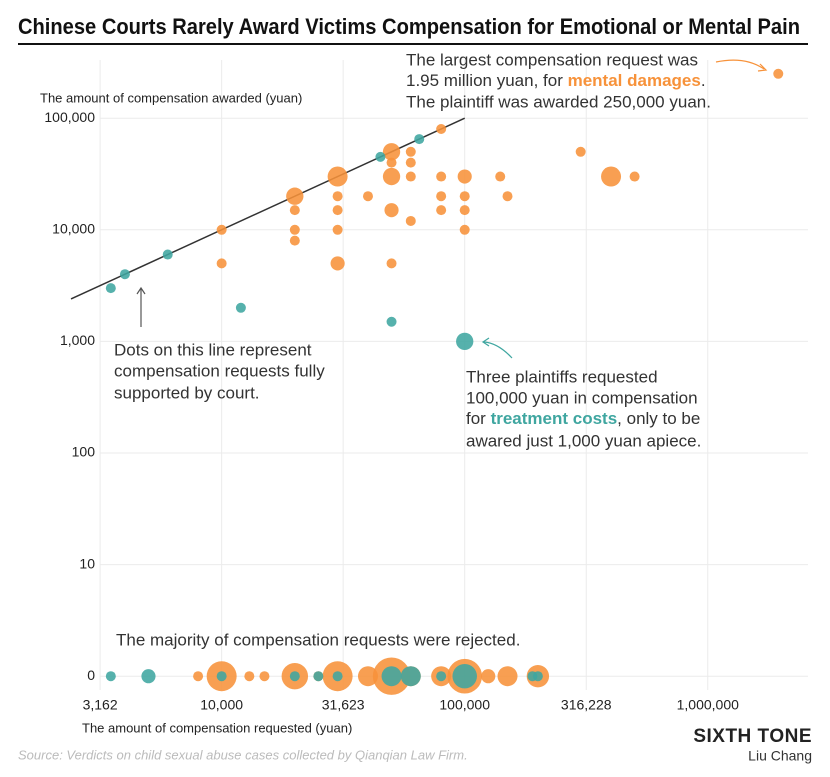  What do you see at coordinates (87, 563) in the screenshot?
I see `y-tick-label: 10` at bounding box center [87, 563].